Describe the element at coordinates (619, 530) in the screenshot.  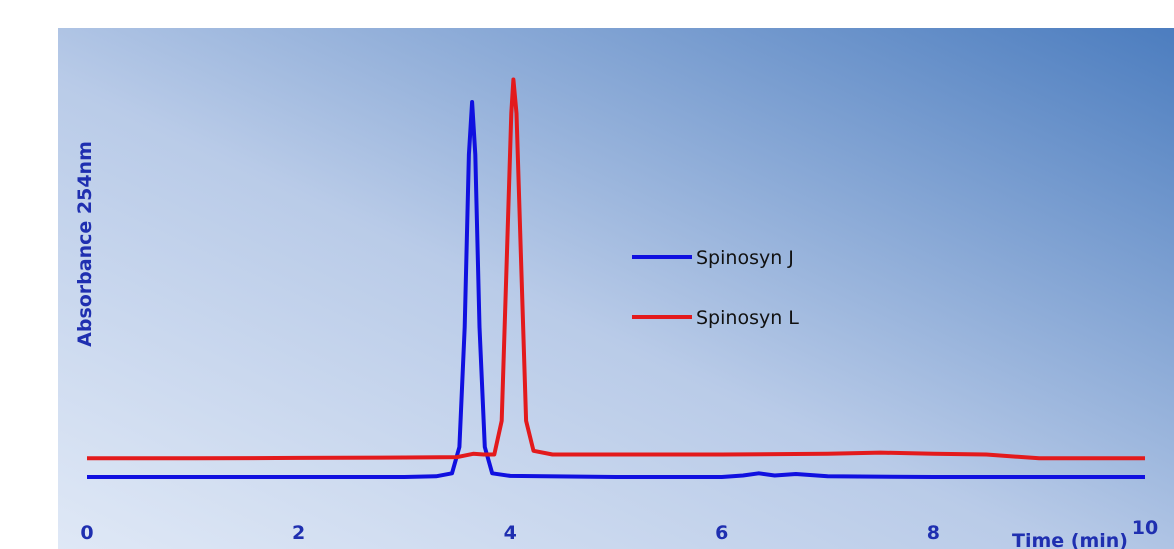
I see `x-tick-labels: 0 2 4 6 8 10` at that location.